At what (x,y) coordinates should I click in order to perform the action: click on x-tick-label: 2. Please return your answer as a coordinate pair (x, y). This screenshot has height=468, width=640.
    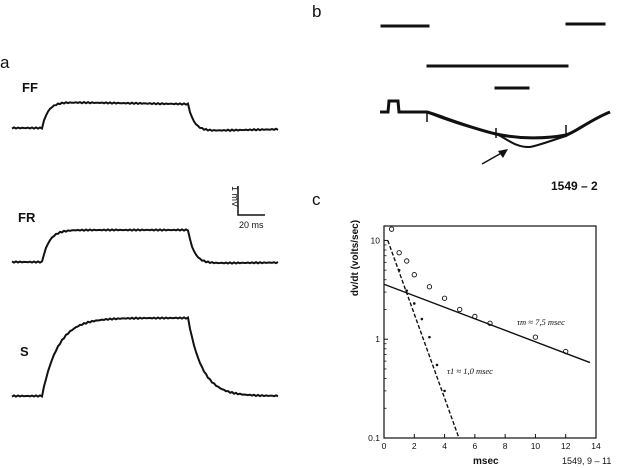
    Looking at the image, I should click on (414, 446).